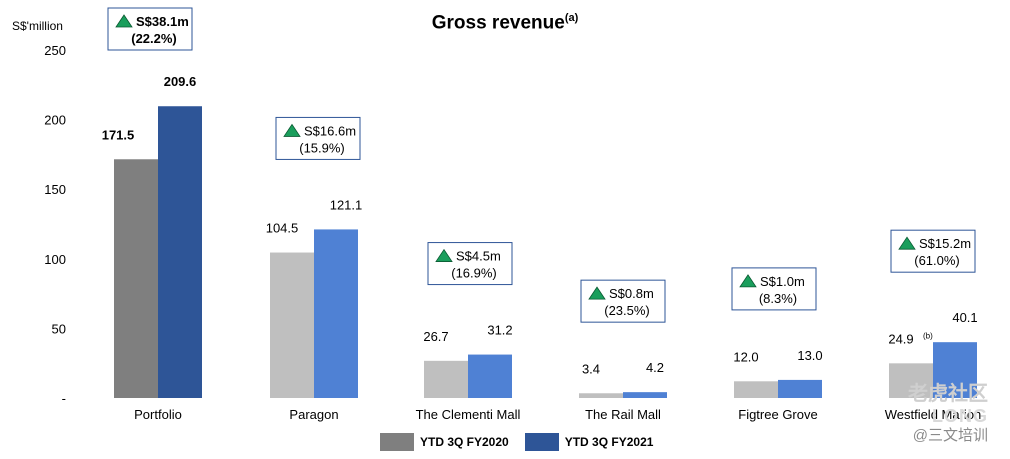  What do you see at coordinates (541, 442) in the screenshot?
I see `legend-swatch-fy2021` at bounding box center [541, 442].